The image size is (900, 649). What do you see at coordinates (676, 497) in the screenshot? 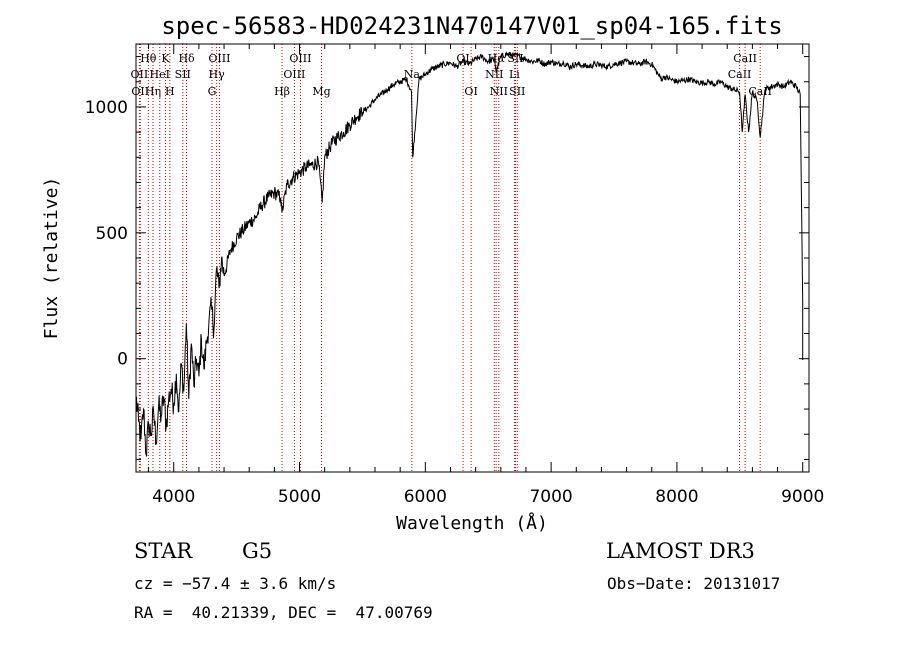
I see `x-tick-label: 8000` at bounding box center [676, 497].